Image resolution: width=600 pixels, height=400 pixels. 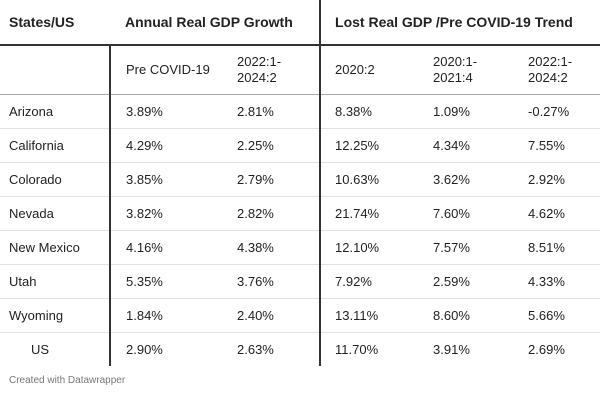 What do you see at coordinates (466, 145) in the screenshot?
I see `p2020-2021-value: 4.34%` at bounding box center [466, 145].